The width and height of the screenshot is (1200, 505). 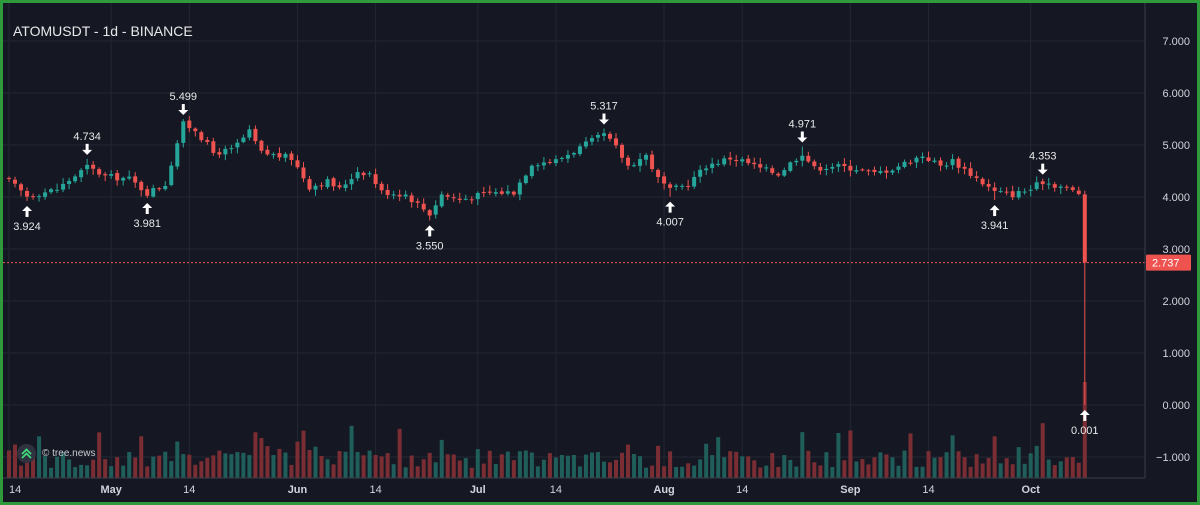 What do you see at coordinates (429, 228) in the screenshot?
I see `arrow-up-icon` at bounding box center [429, 228].